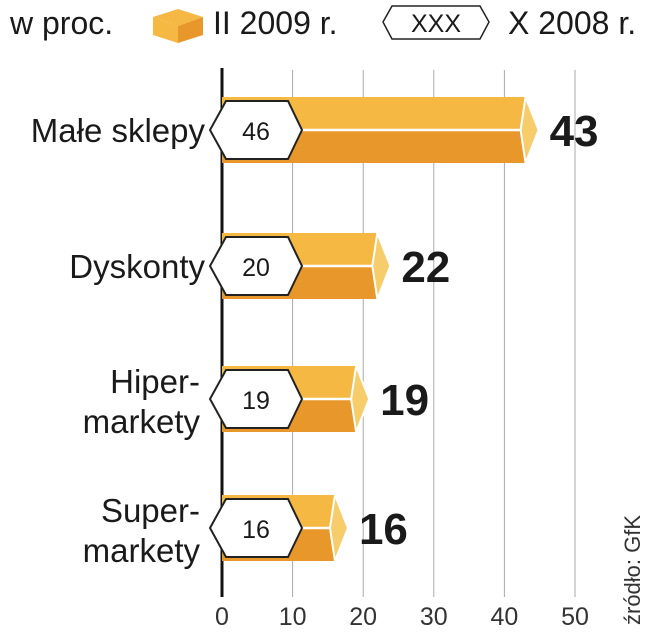  What do you see at coordinates (504, 617) in the screenshot?
I see `x-tick-label: 40` at bounding box center [504, 617].